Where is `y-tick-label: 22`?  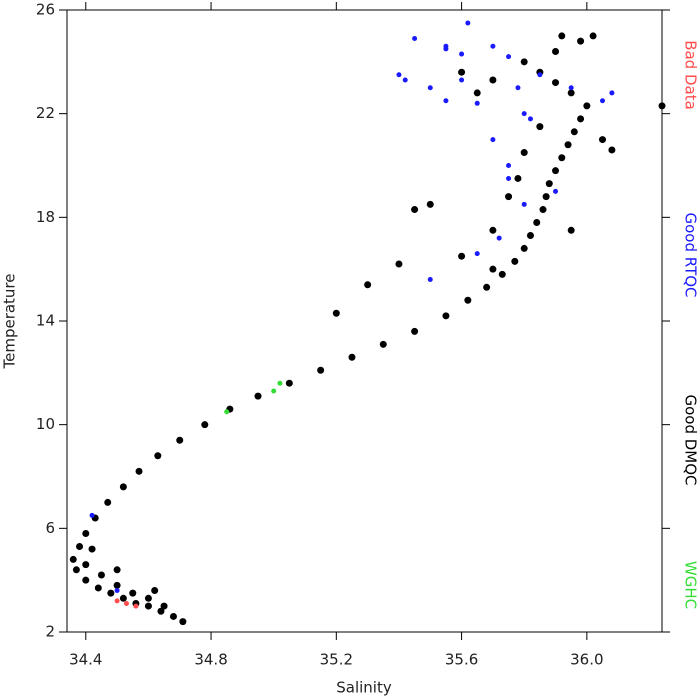
y-tick-label: 22 is located at coordinates (45, 113).